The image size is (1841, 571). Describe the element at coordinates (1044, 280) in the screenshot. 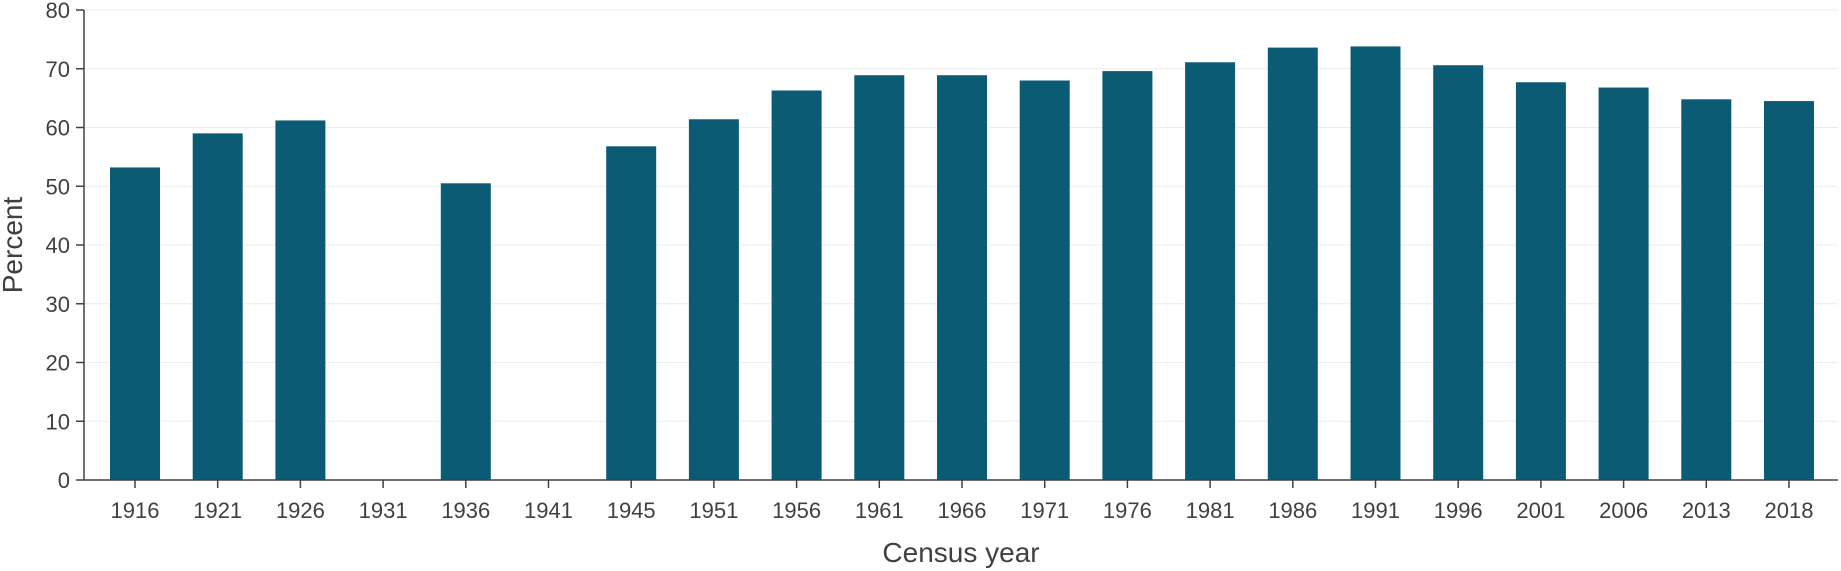

I see `bar-1971` at that location.